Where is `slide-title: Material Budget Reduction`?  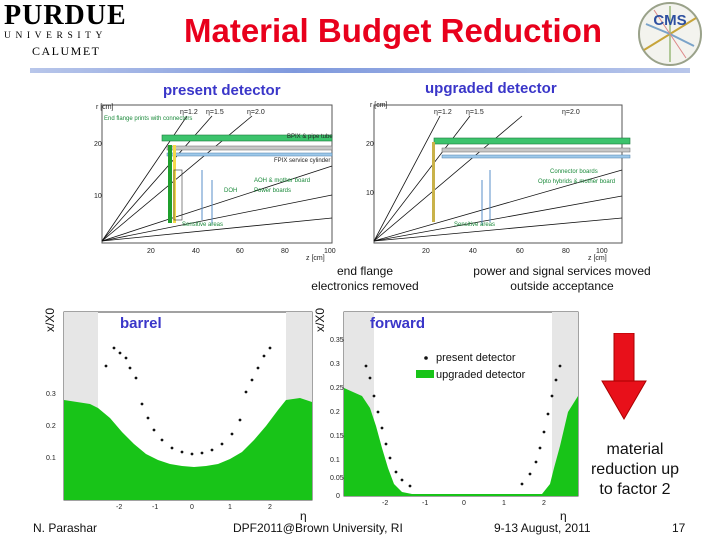
slide-title: Material Budget Reduction is located at coordinates (393, 30).